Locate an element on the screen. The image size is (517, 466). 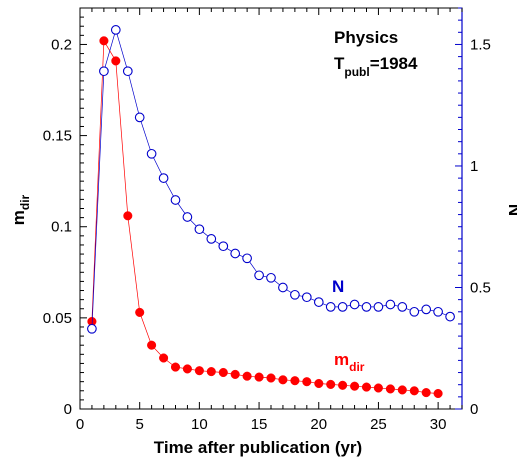
x-tick-label: 5 is located at coordinates (140, 424).